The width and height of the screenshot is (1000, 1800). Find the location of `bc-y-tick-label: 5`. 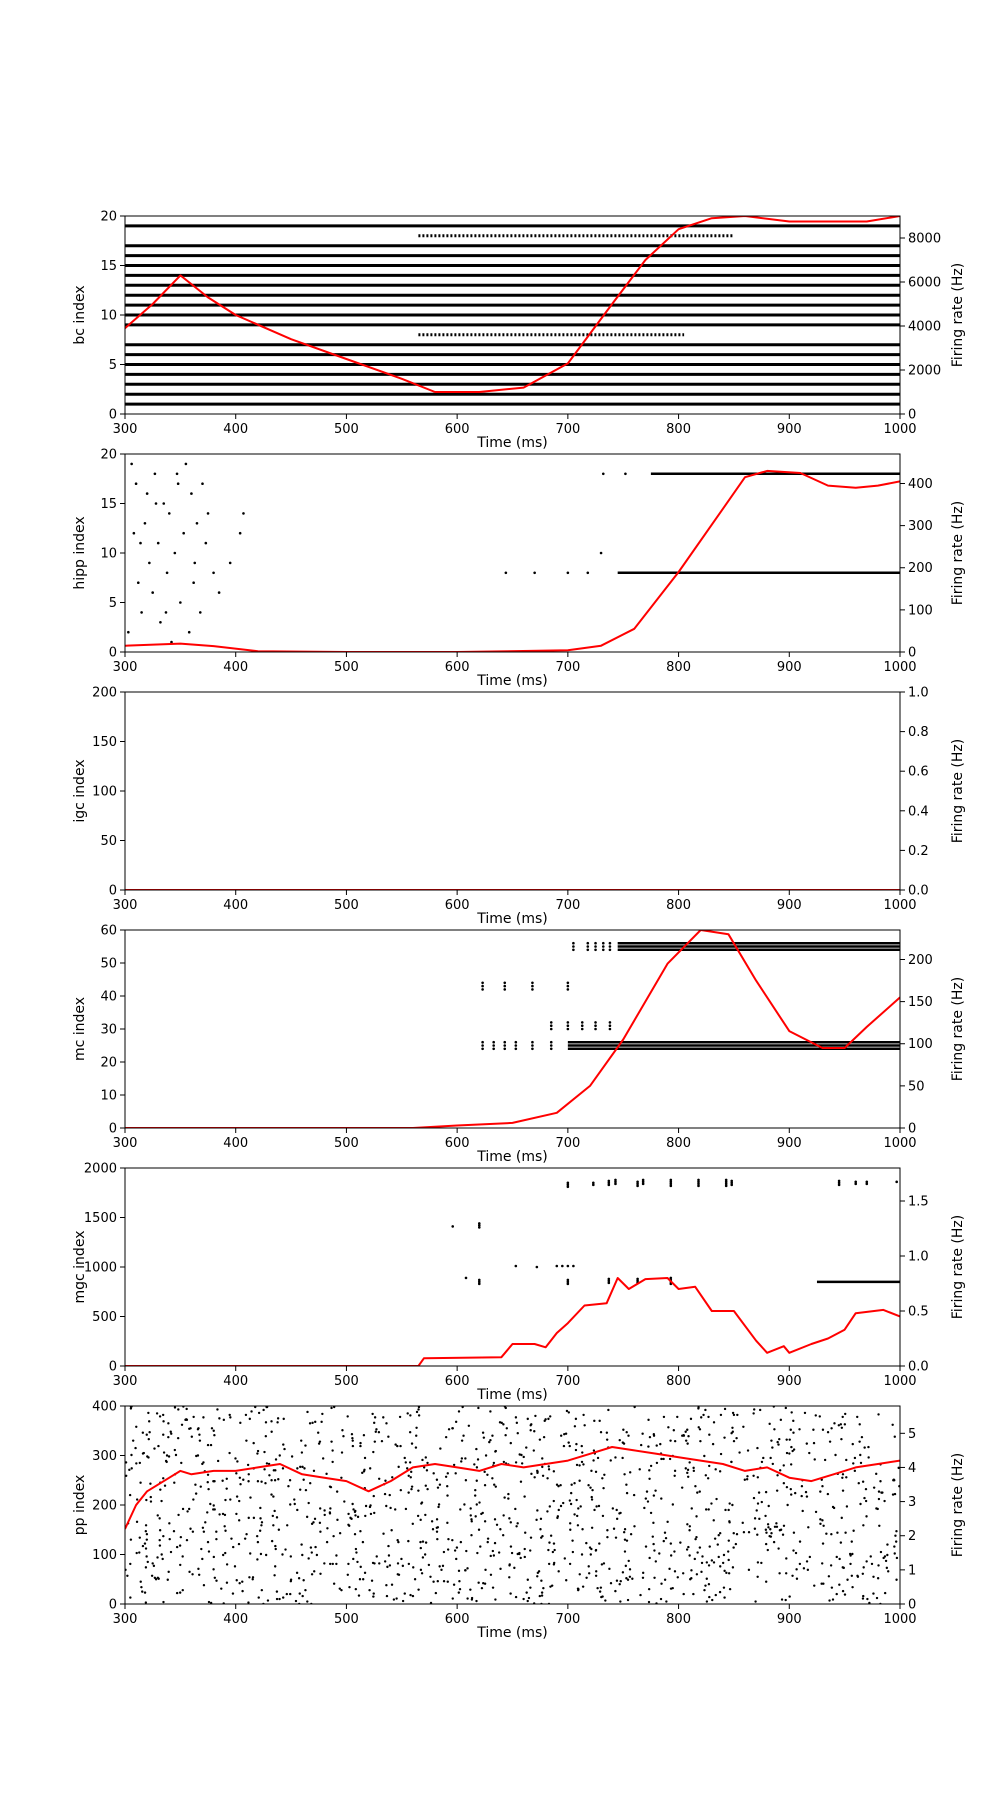

bc-y-tick-label: 5 is located at coordinates (113, 365).